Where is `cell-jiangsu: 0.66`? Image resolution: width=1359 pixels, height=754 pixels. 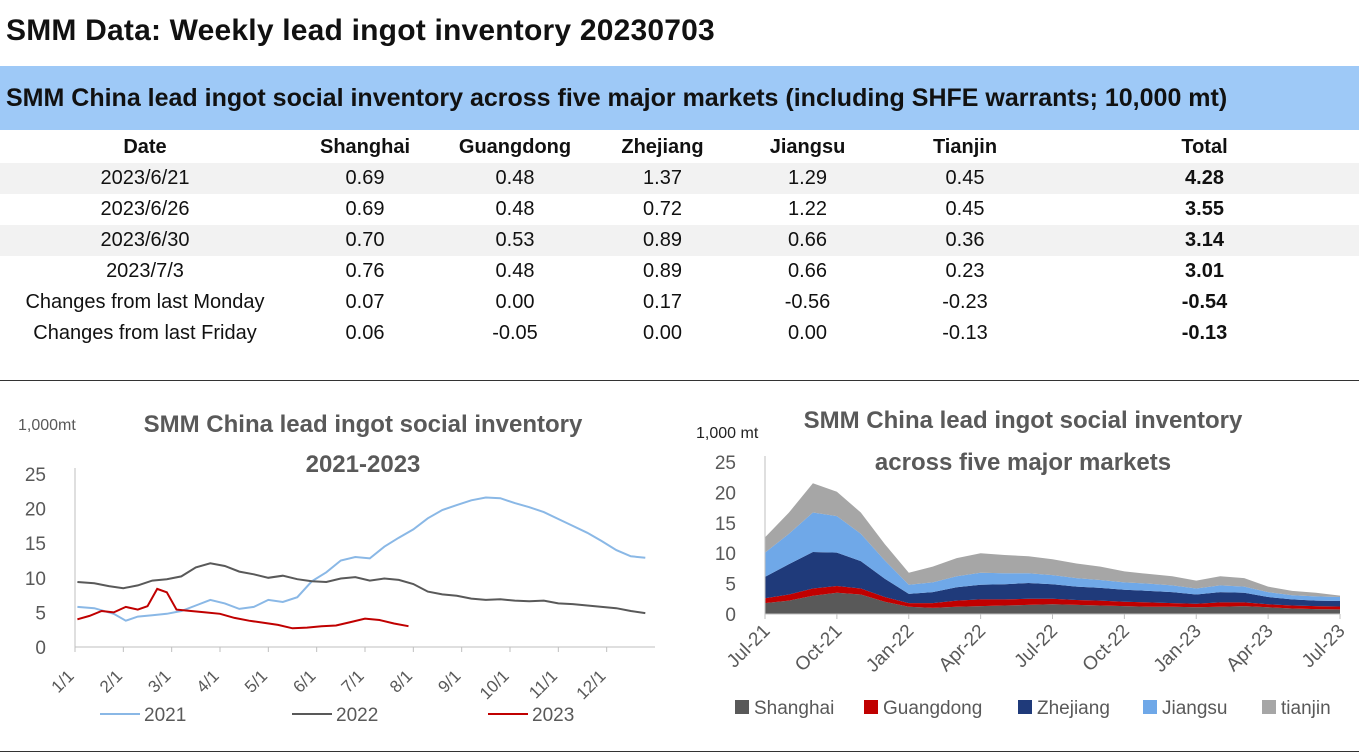 cell-jiangsu: 0.66 is located at coordinates (807, 240).